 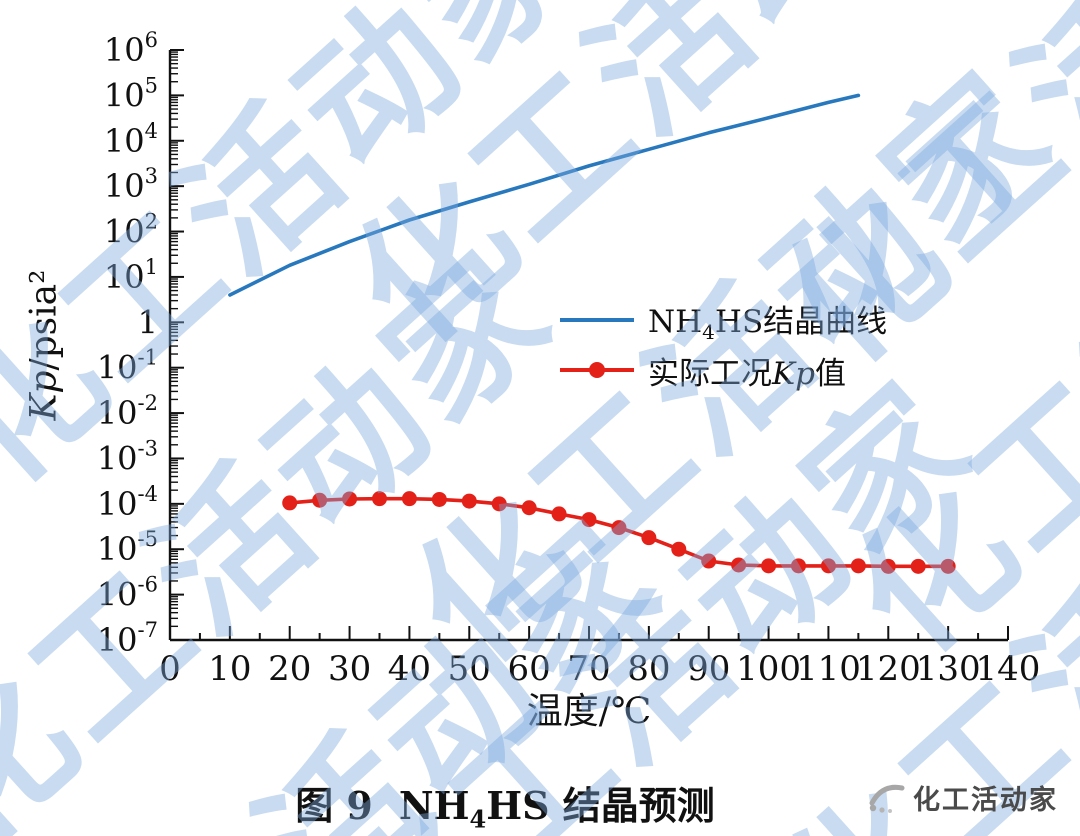 I want to click on svg-text: 130, so click(x=948, y=669).